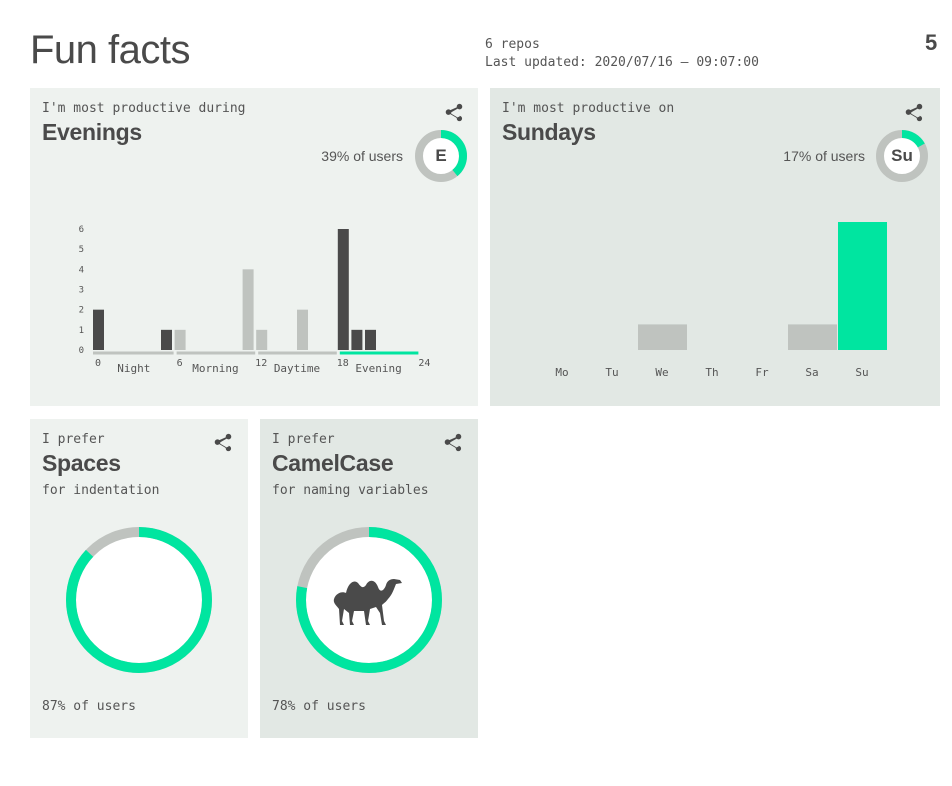  Describe the element at coordinates (92, 132) in the screenshot. I see `hours-headline: Evenings` at that location.